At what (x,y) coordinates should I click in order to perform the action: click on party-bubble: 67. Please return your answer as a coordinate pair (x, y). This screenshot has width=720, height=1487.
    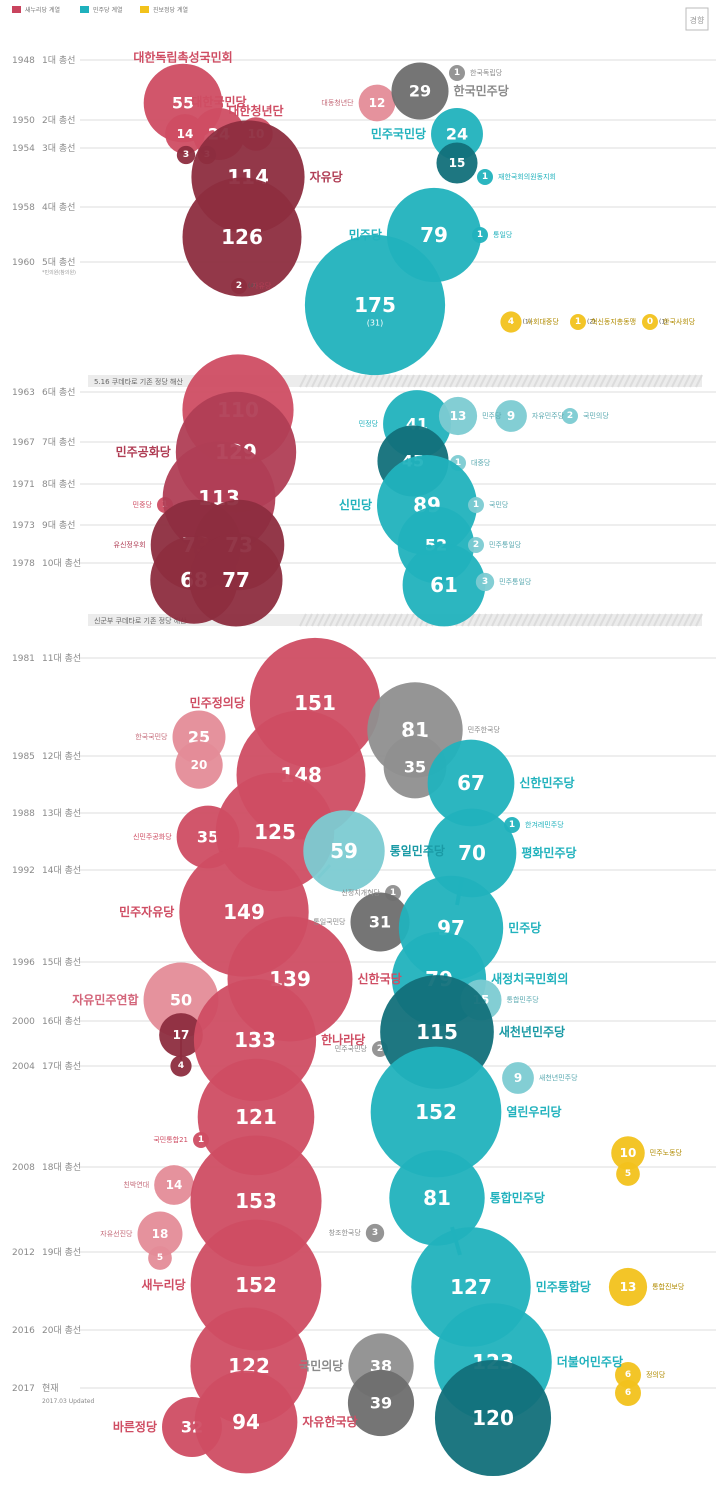
    Looking at the image, I should click on (471, 783).